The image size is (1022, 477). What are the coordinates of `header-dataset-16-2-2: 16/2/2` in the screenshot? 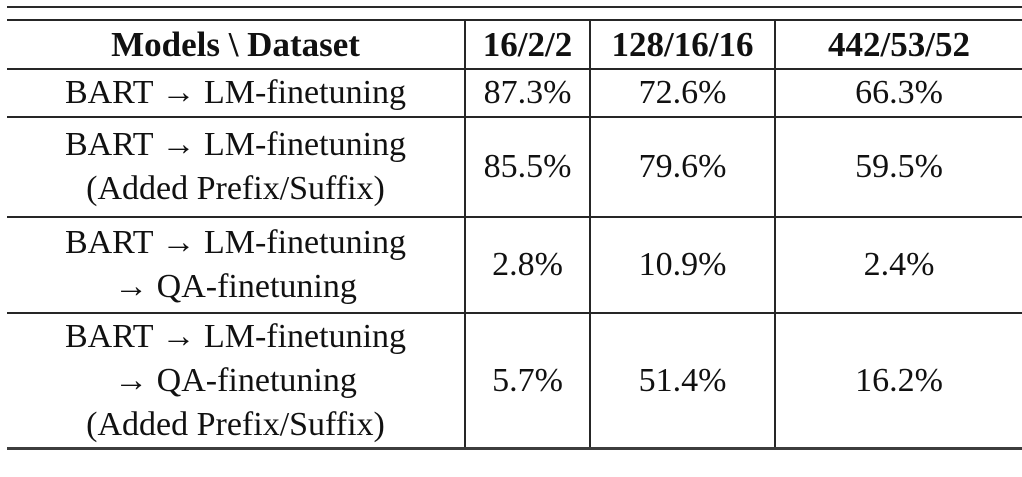 It's located at (527, 44).